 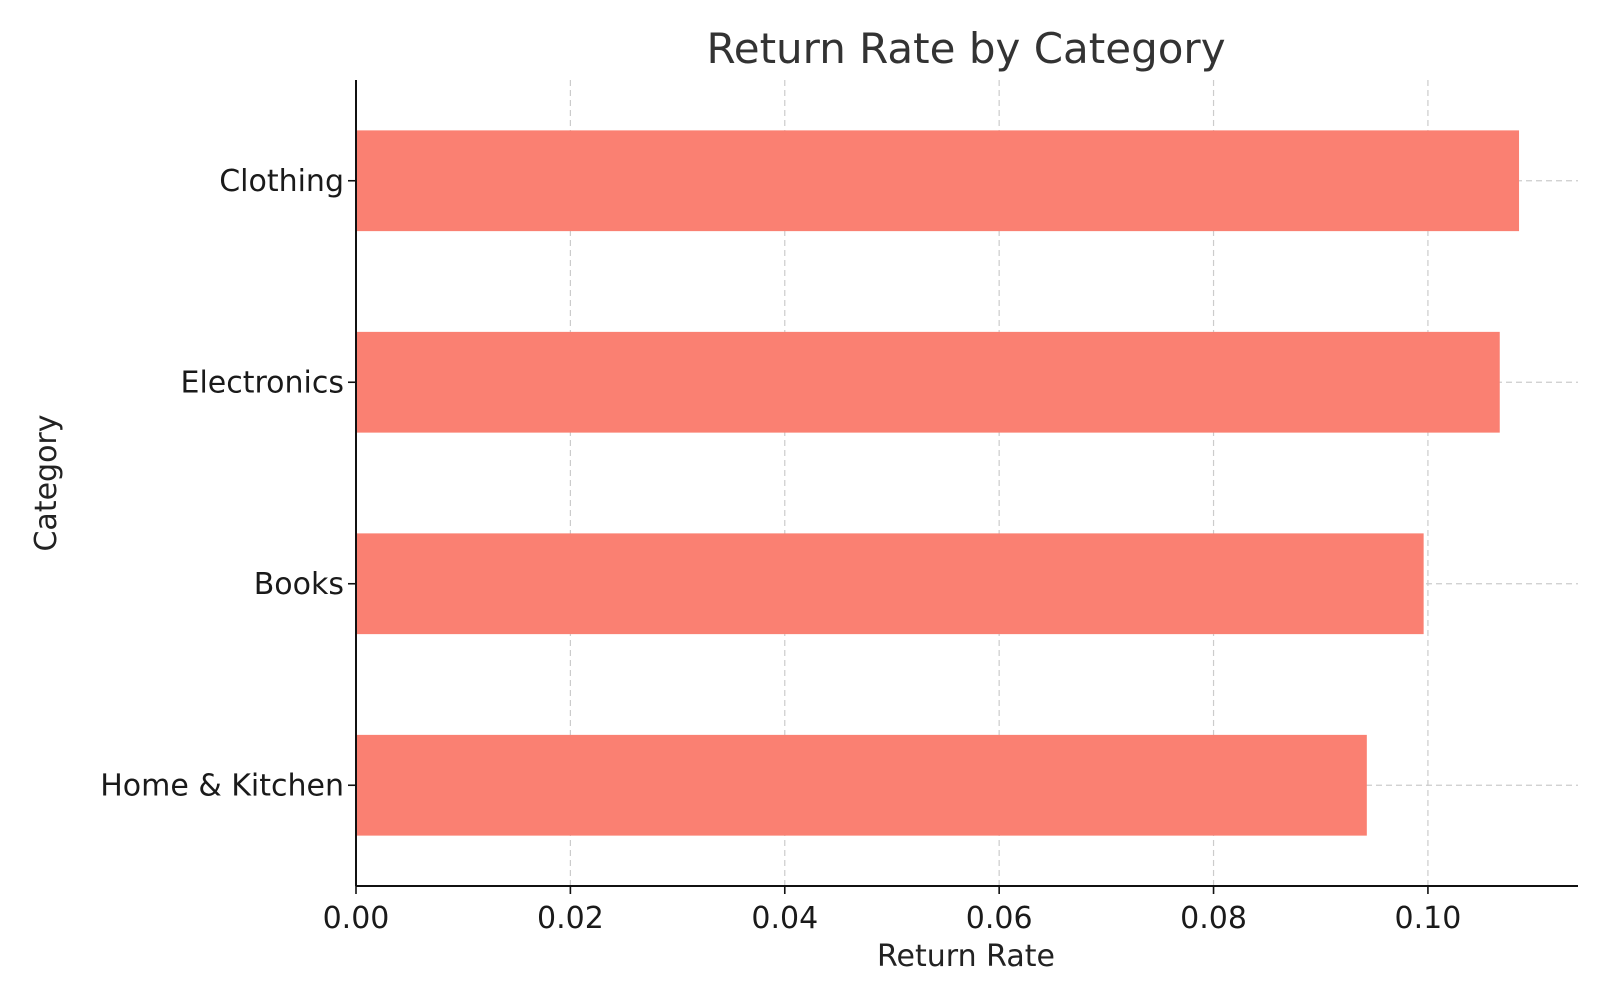 I want to click on chart-title: Return Rate by Category, so click(x=965, y=48).